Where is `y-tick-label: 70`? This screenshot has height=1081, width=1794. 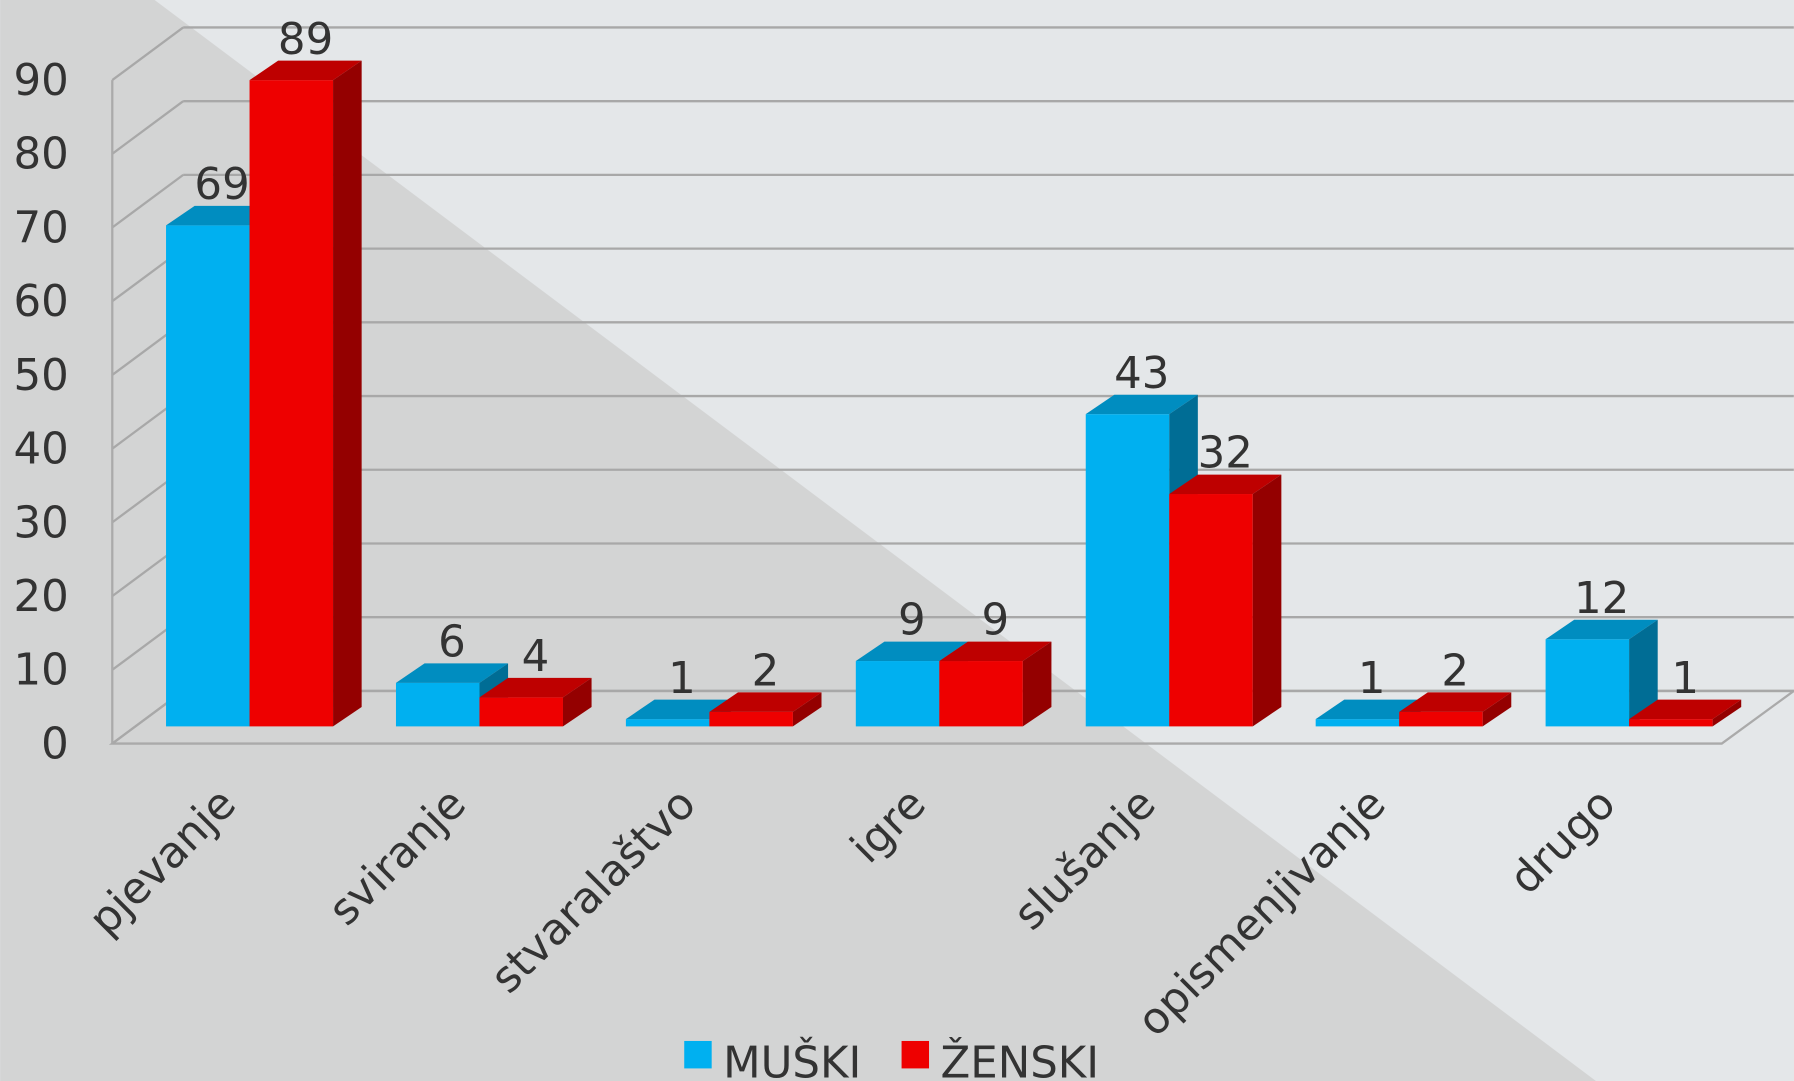
y-tick-label: 70 is located at coordinates (41, 228).